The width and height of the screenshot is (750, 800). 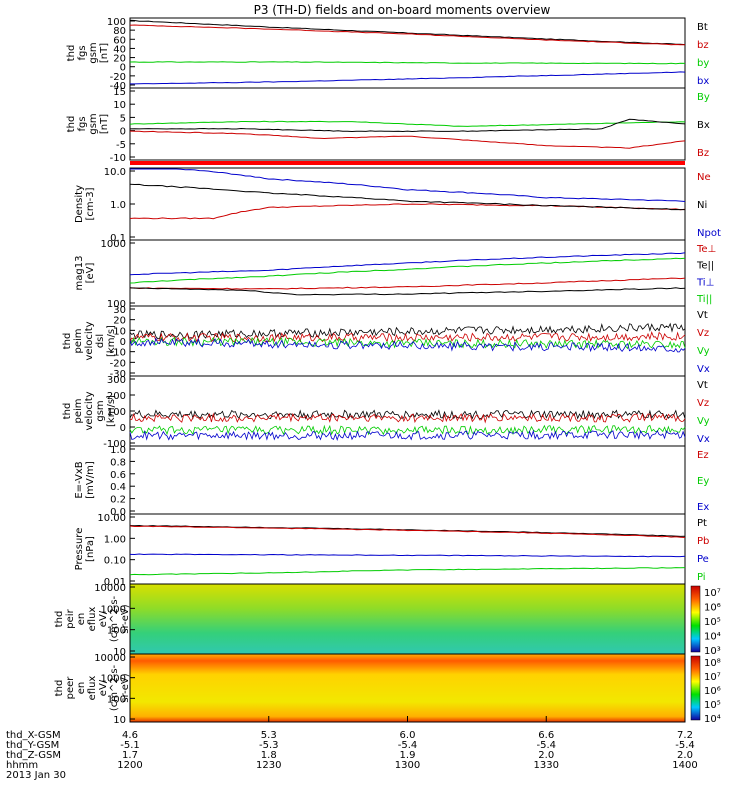 I want to click on y-tick-label: 0.1, so click(x=118, y=238).